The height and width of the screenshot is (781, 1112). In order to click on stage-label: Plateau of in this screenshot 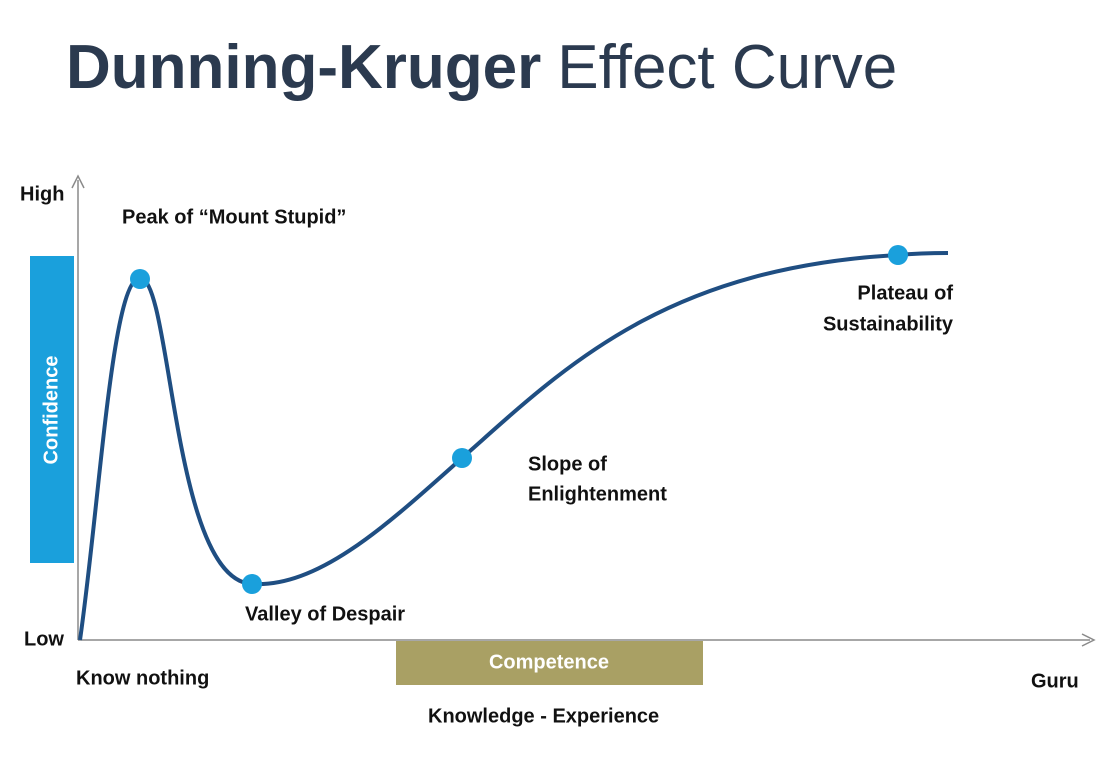, I will do `click(905, 293)`.